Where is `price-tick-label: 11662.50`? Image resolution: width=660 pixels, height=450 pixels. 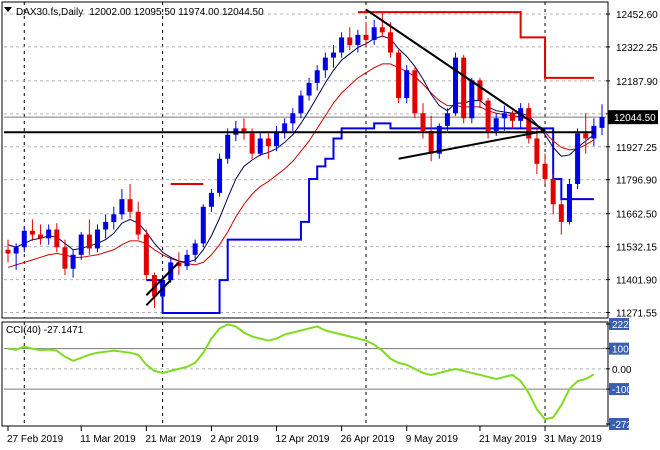 price-tick-label: 11662.50 is located at coordinates (636, 215).